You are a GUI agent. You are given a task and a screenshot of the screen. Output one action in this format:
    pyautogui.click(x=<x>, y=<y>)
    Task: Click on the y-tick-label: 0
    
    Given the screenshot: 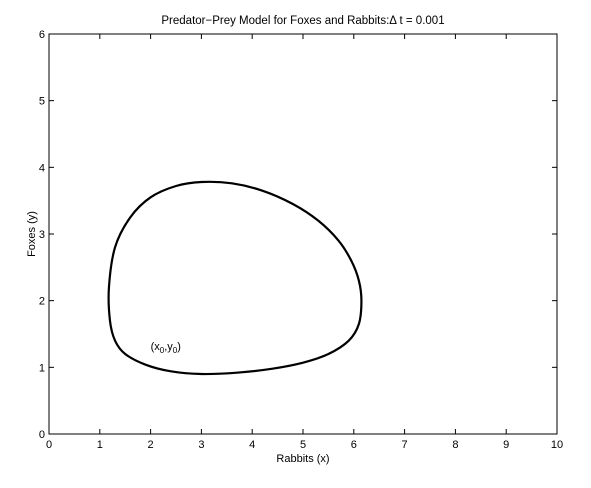 What is the action you would take?
    pyautogui.click(x=42, y=435)
    